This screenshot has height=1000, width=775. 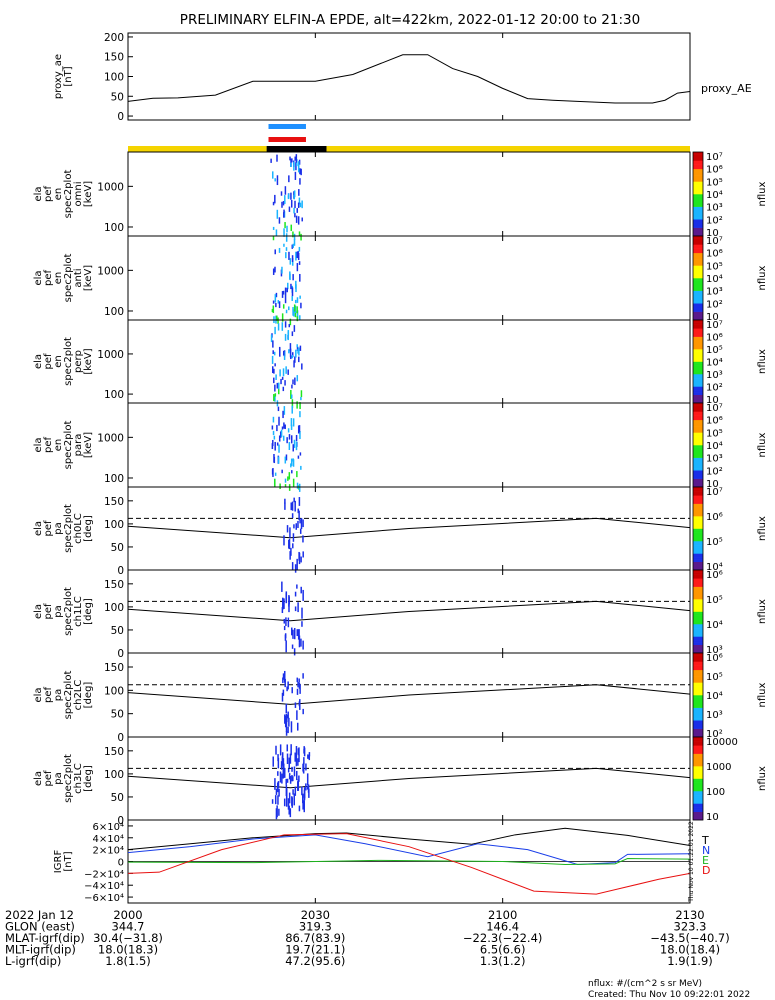 What do you see at coordinates (287, 126) in the screenshot?
I see `science-zone-bar-blue` at bounding box center [287, 126].